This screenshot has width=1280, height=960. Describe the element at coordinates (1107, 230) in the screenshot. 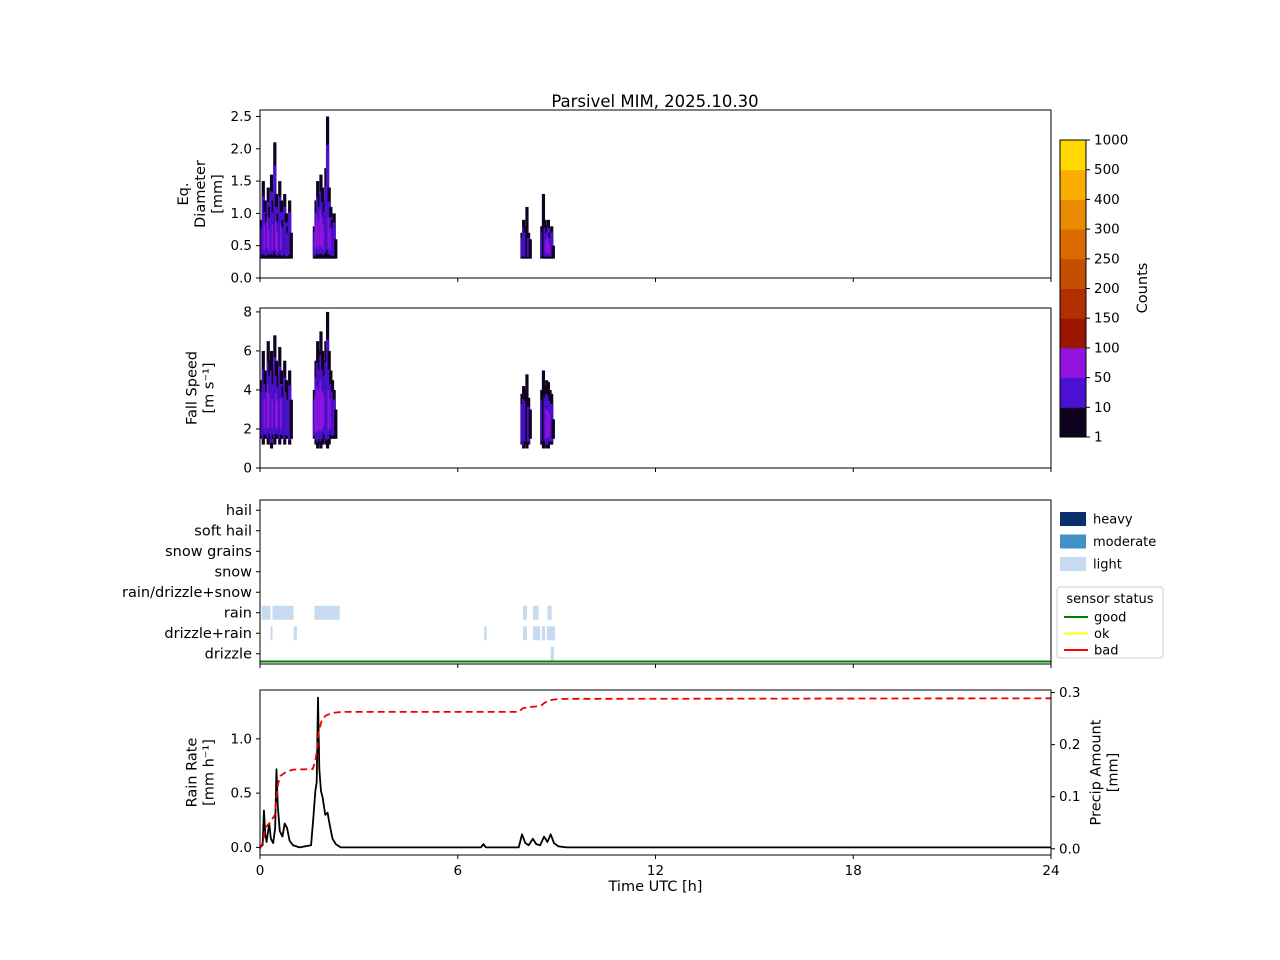

I see `colorbar-tick-label: 300` at that location.